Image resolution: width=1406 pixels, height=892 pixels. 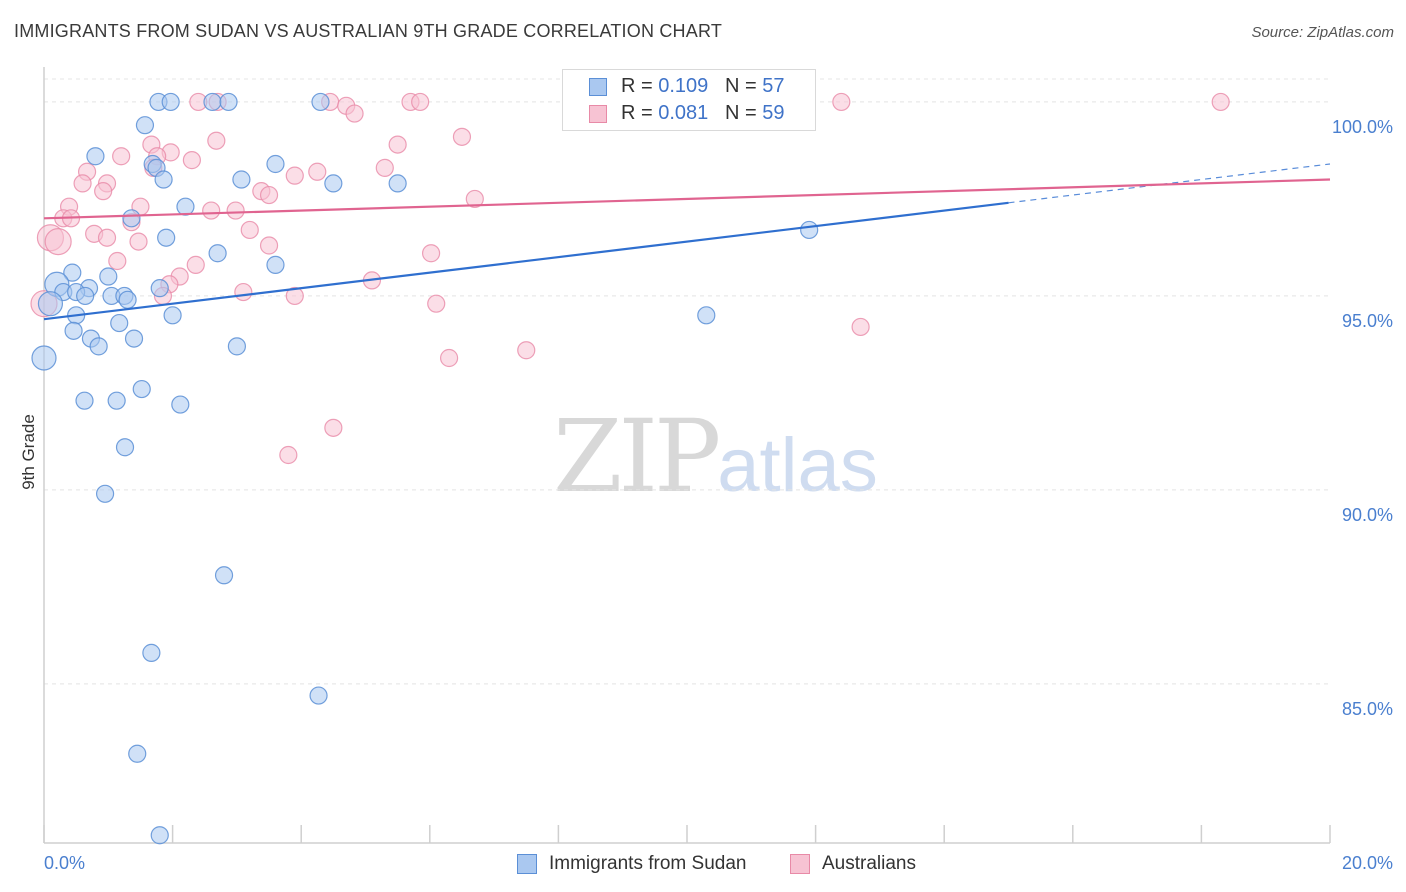 I want to click on watermark: ZIPatlas, so click(x=715, y=456).